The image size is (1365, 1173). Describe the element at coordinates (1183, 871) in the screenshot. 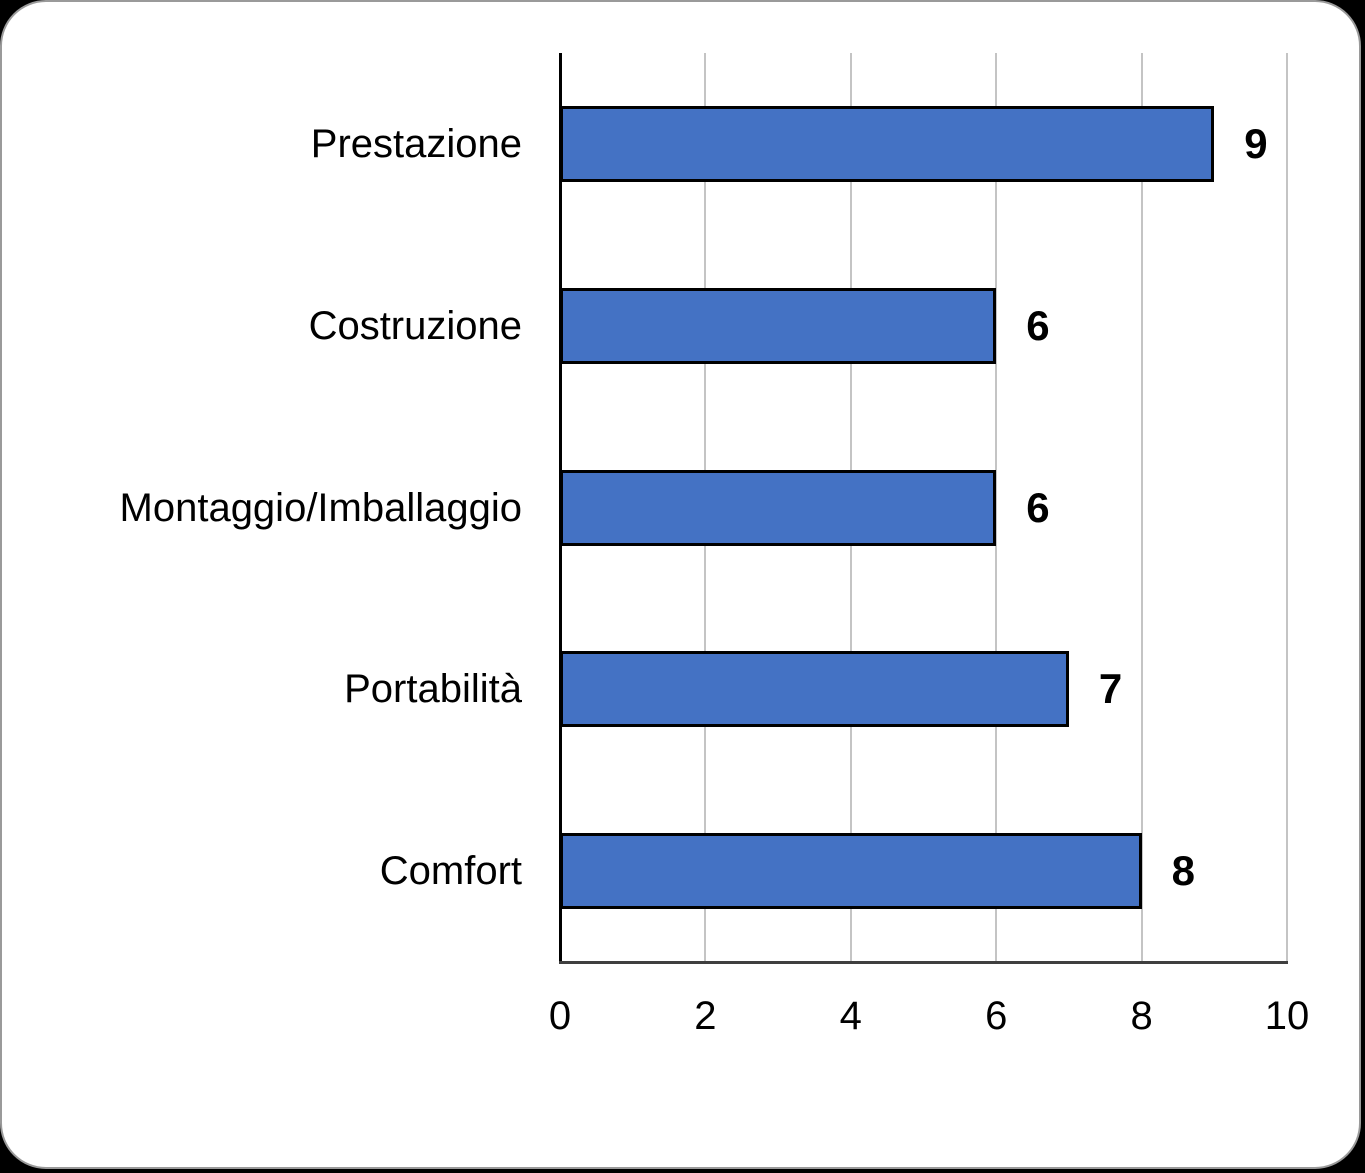

I see `data-label: 8` at that location.